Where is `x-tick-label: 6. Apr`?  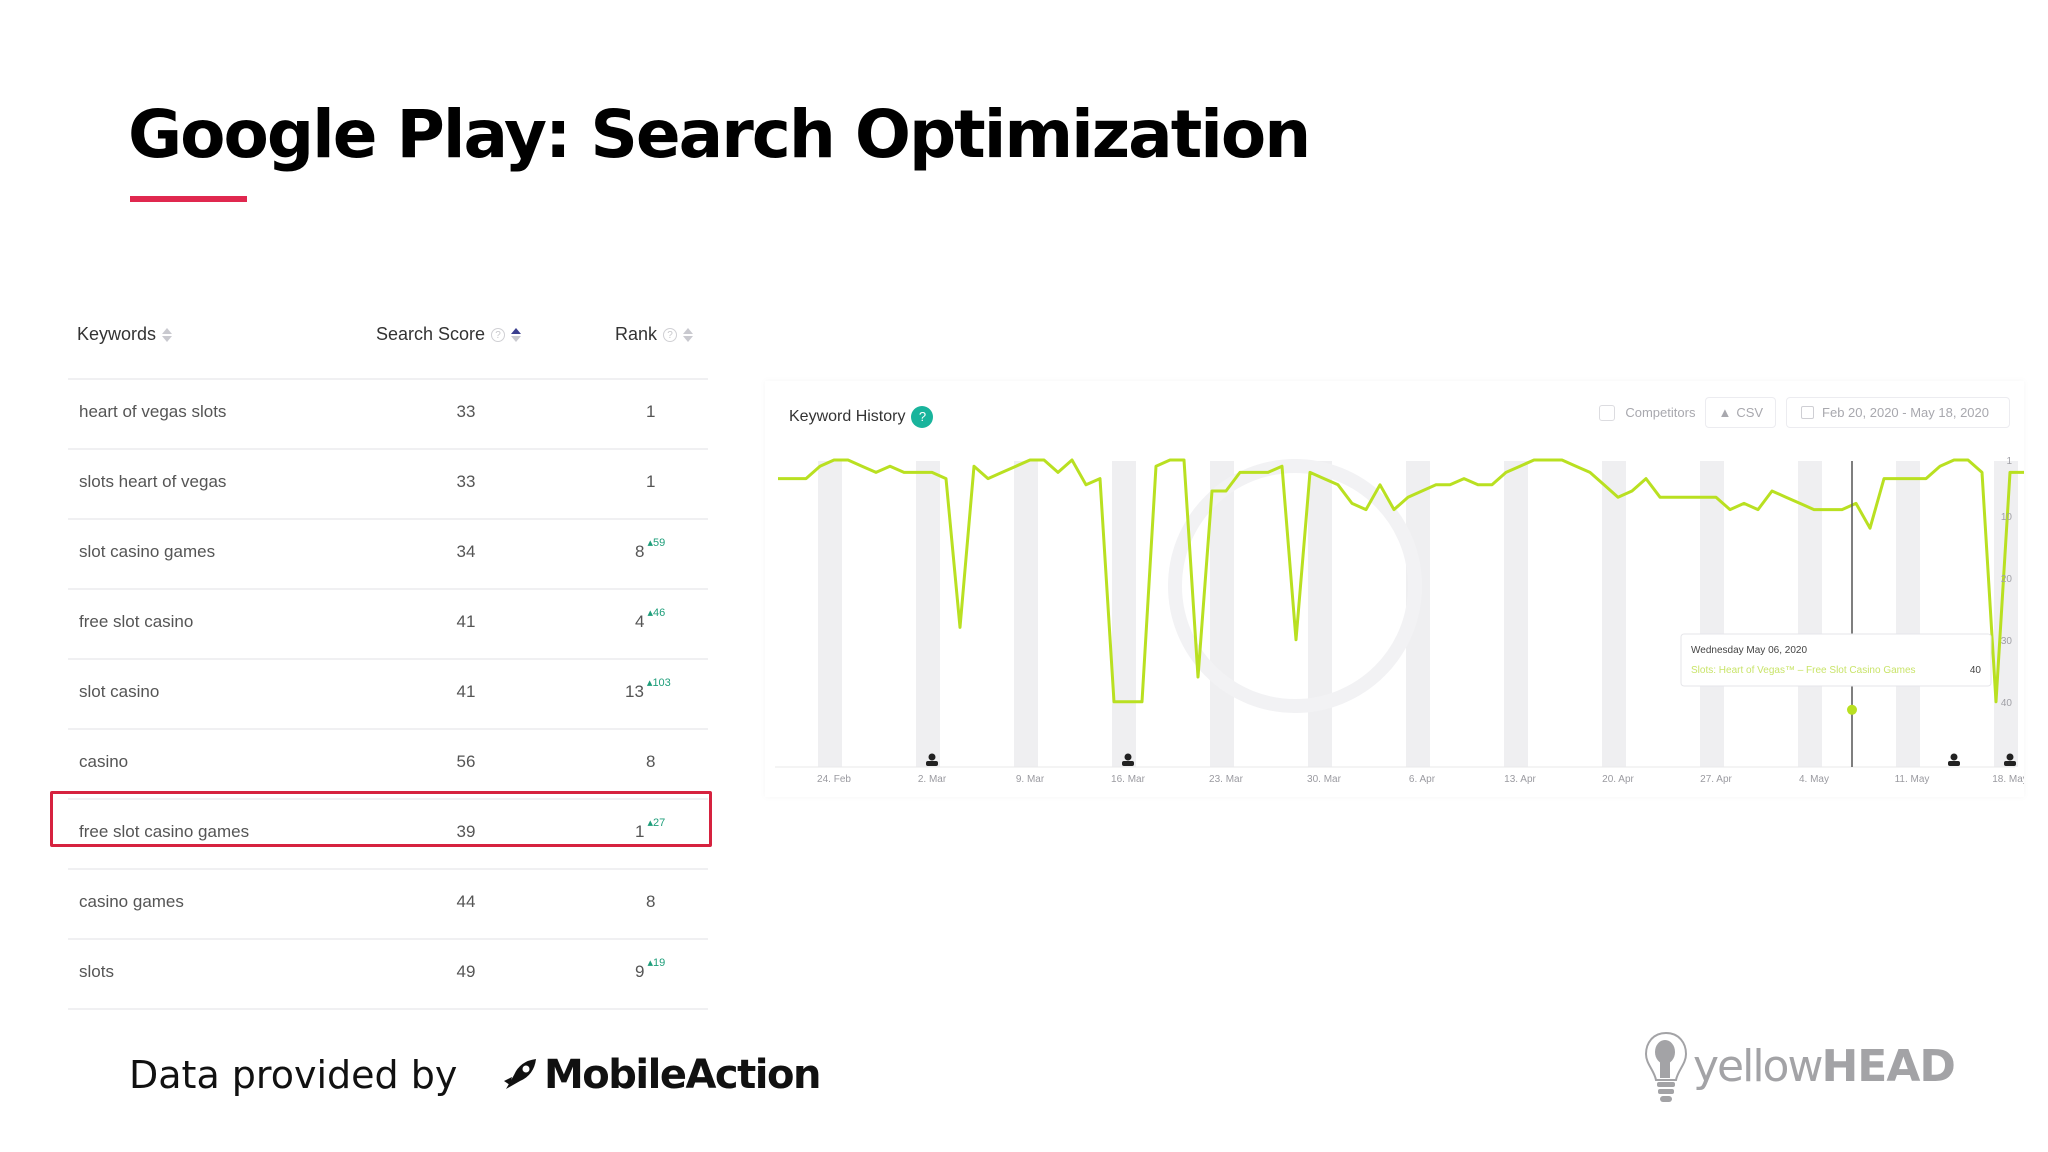
x-tick-label: 6. Apr is located at coordinates (1422, 779).